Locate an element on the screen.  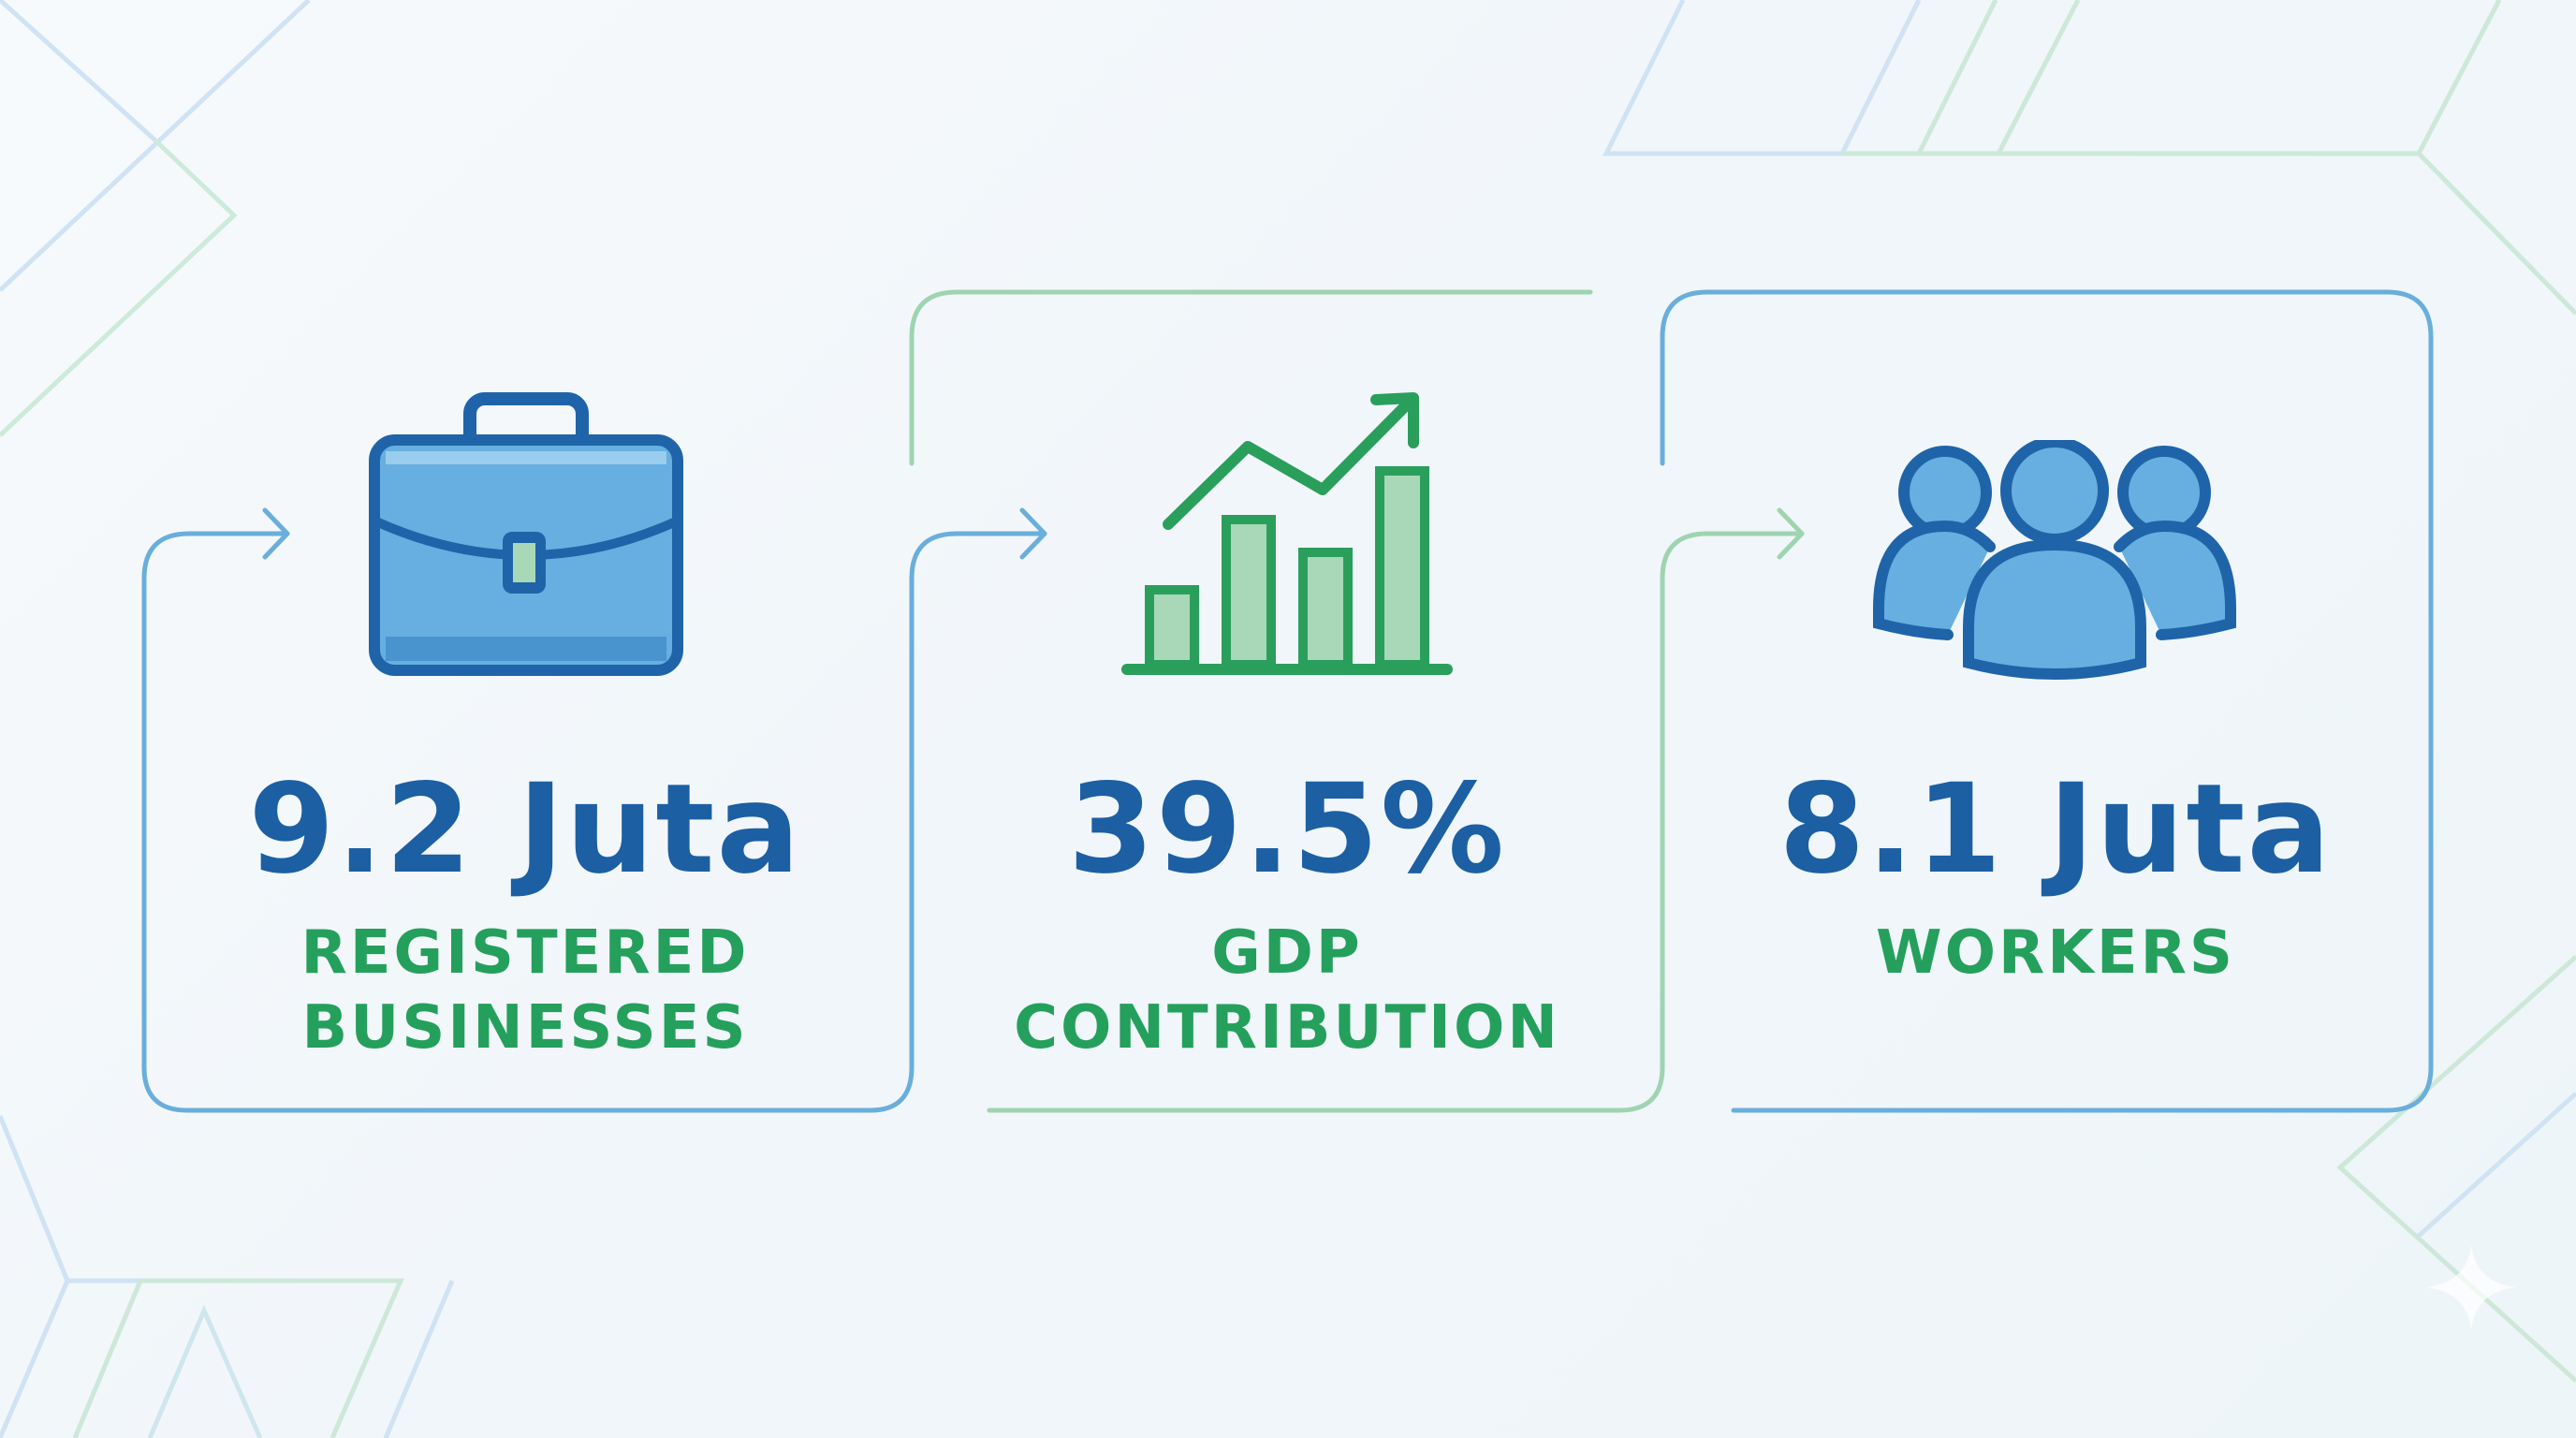
stat-label-line1: REGISTERED is located at coordinates (525, 953).